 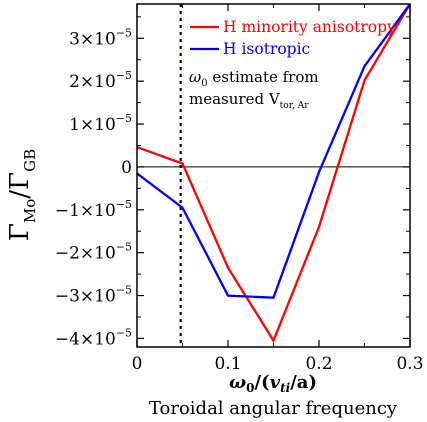 I want to click on xlabel-a: /a), so click(x=303, y=382).